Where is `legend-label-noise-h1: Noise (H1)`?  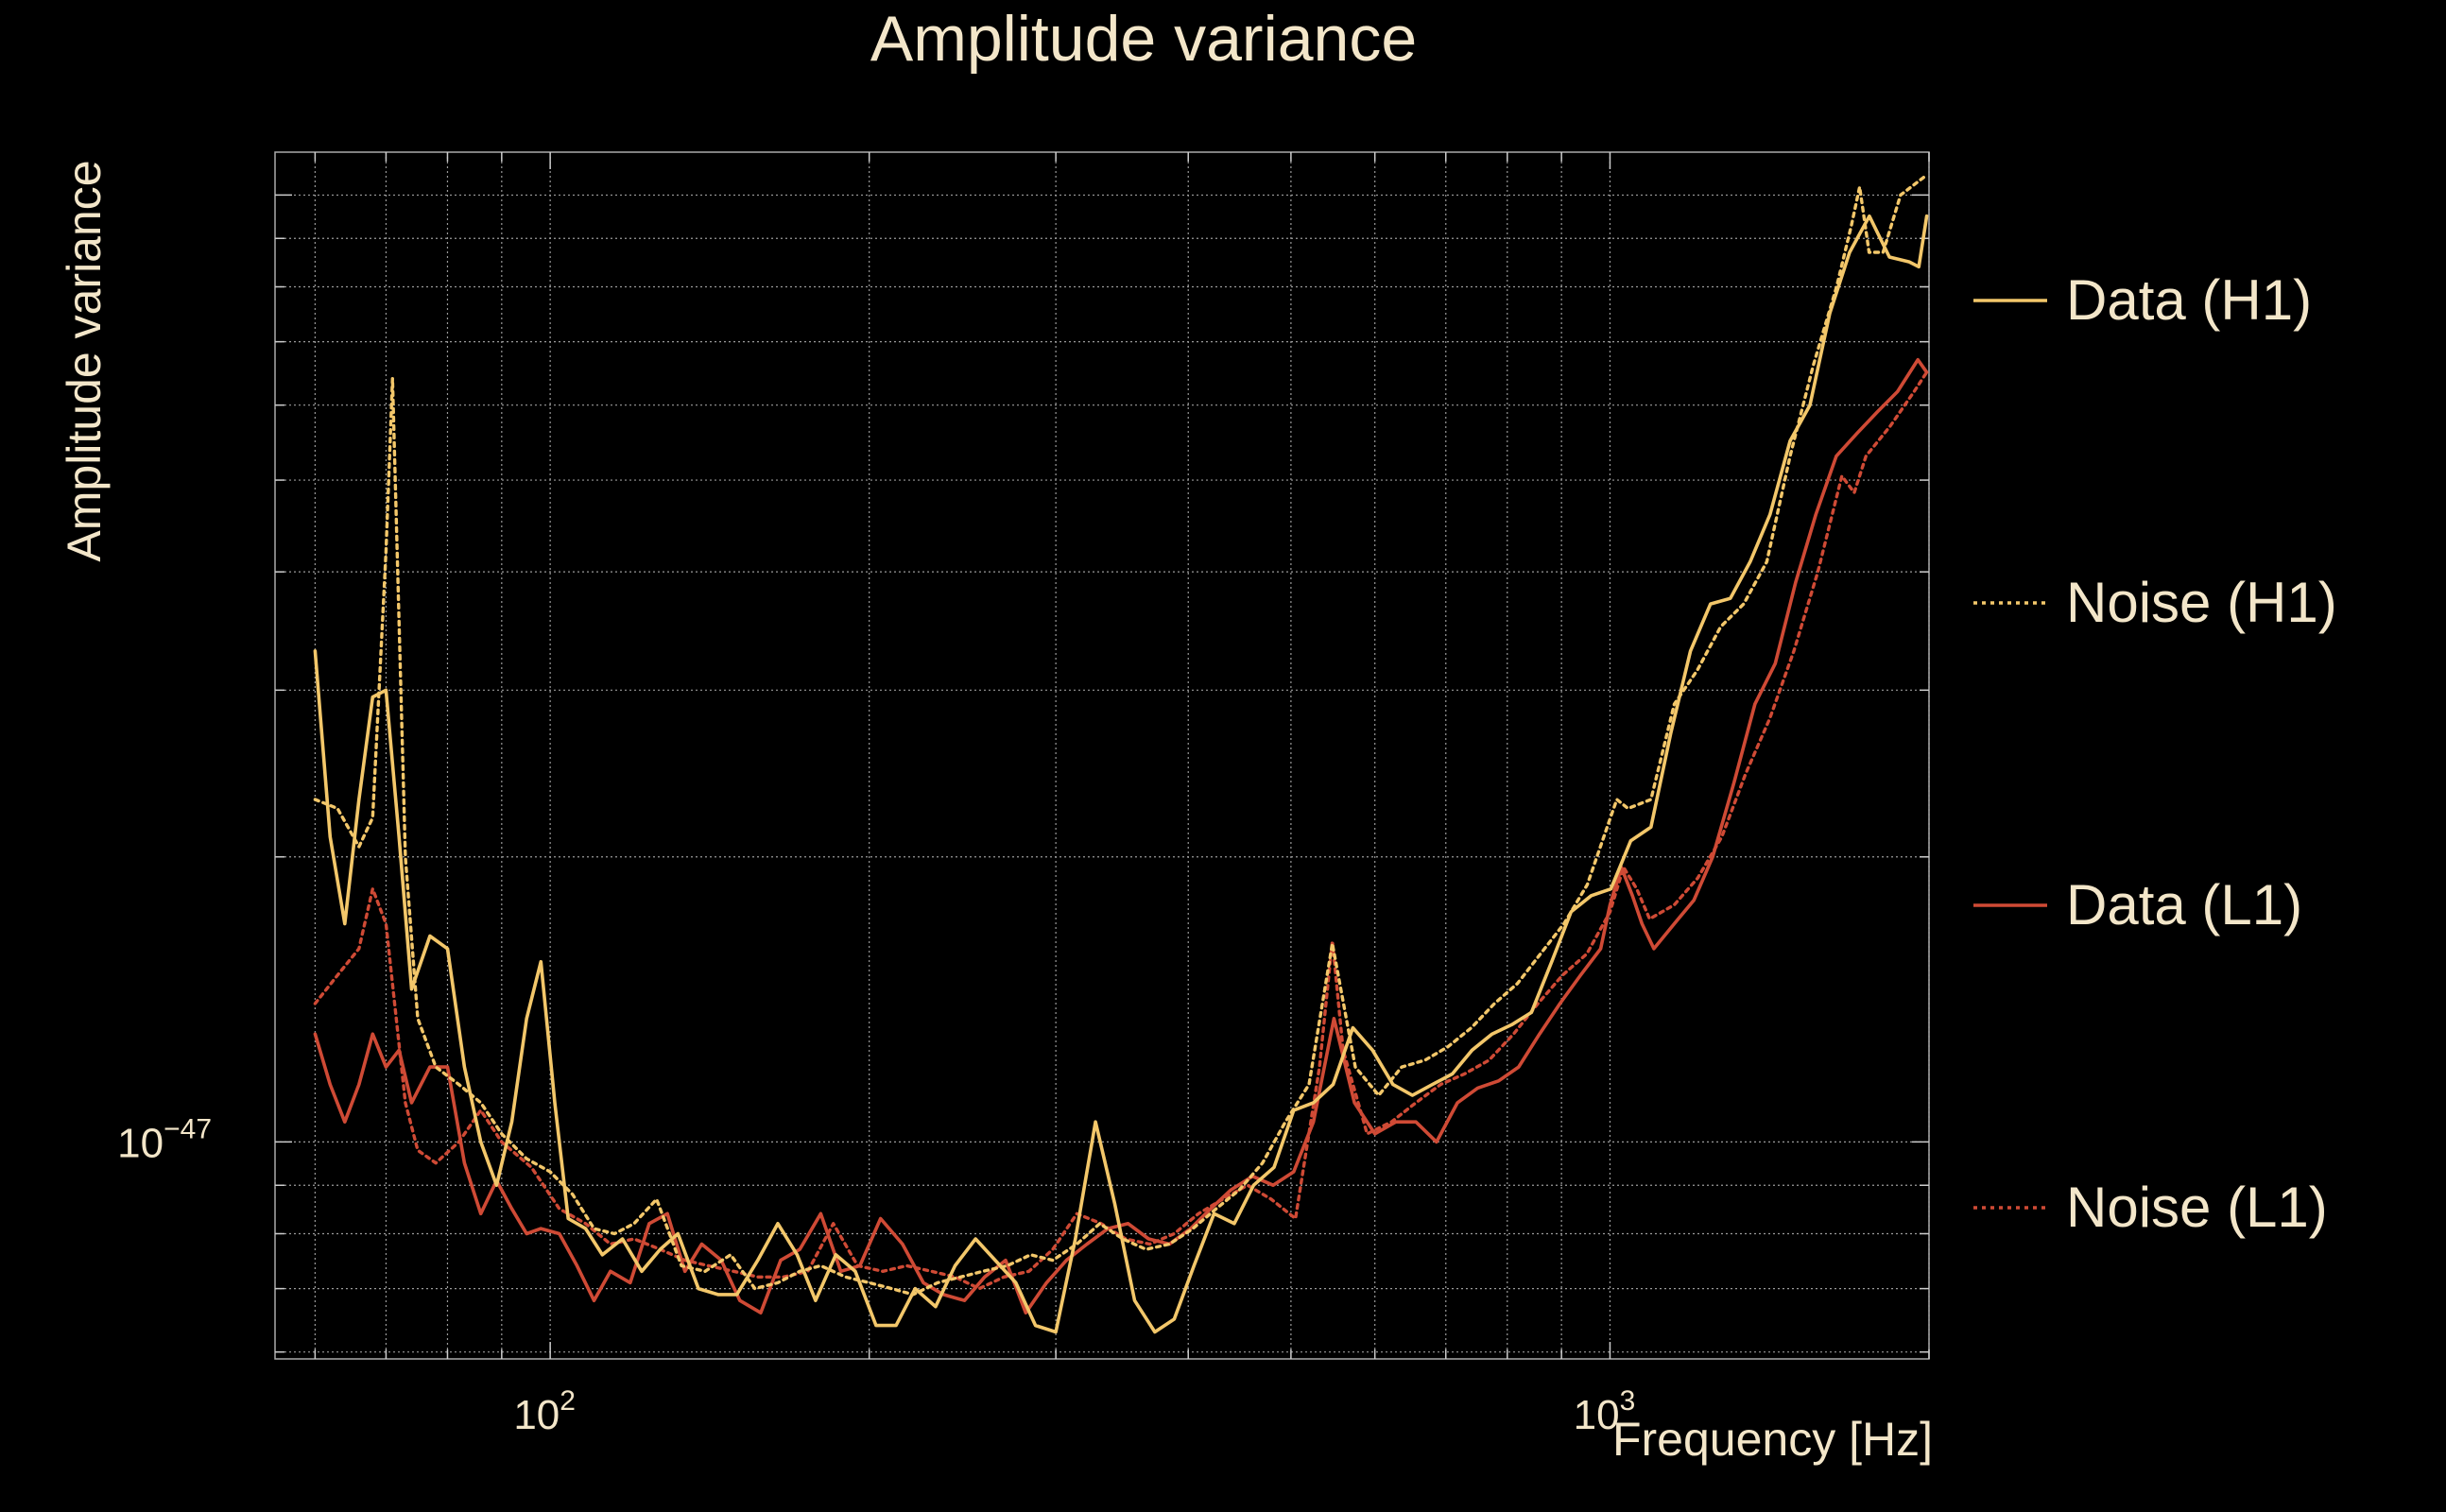
legend-label-noise-h1: Noise (H1) is located at coordinates (2201, 602).